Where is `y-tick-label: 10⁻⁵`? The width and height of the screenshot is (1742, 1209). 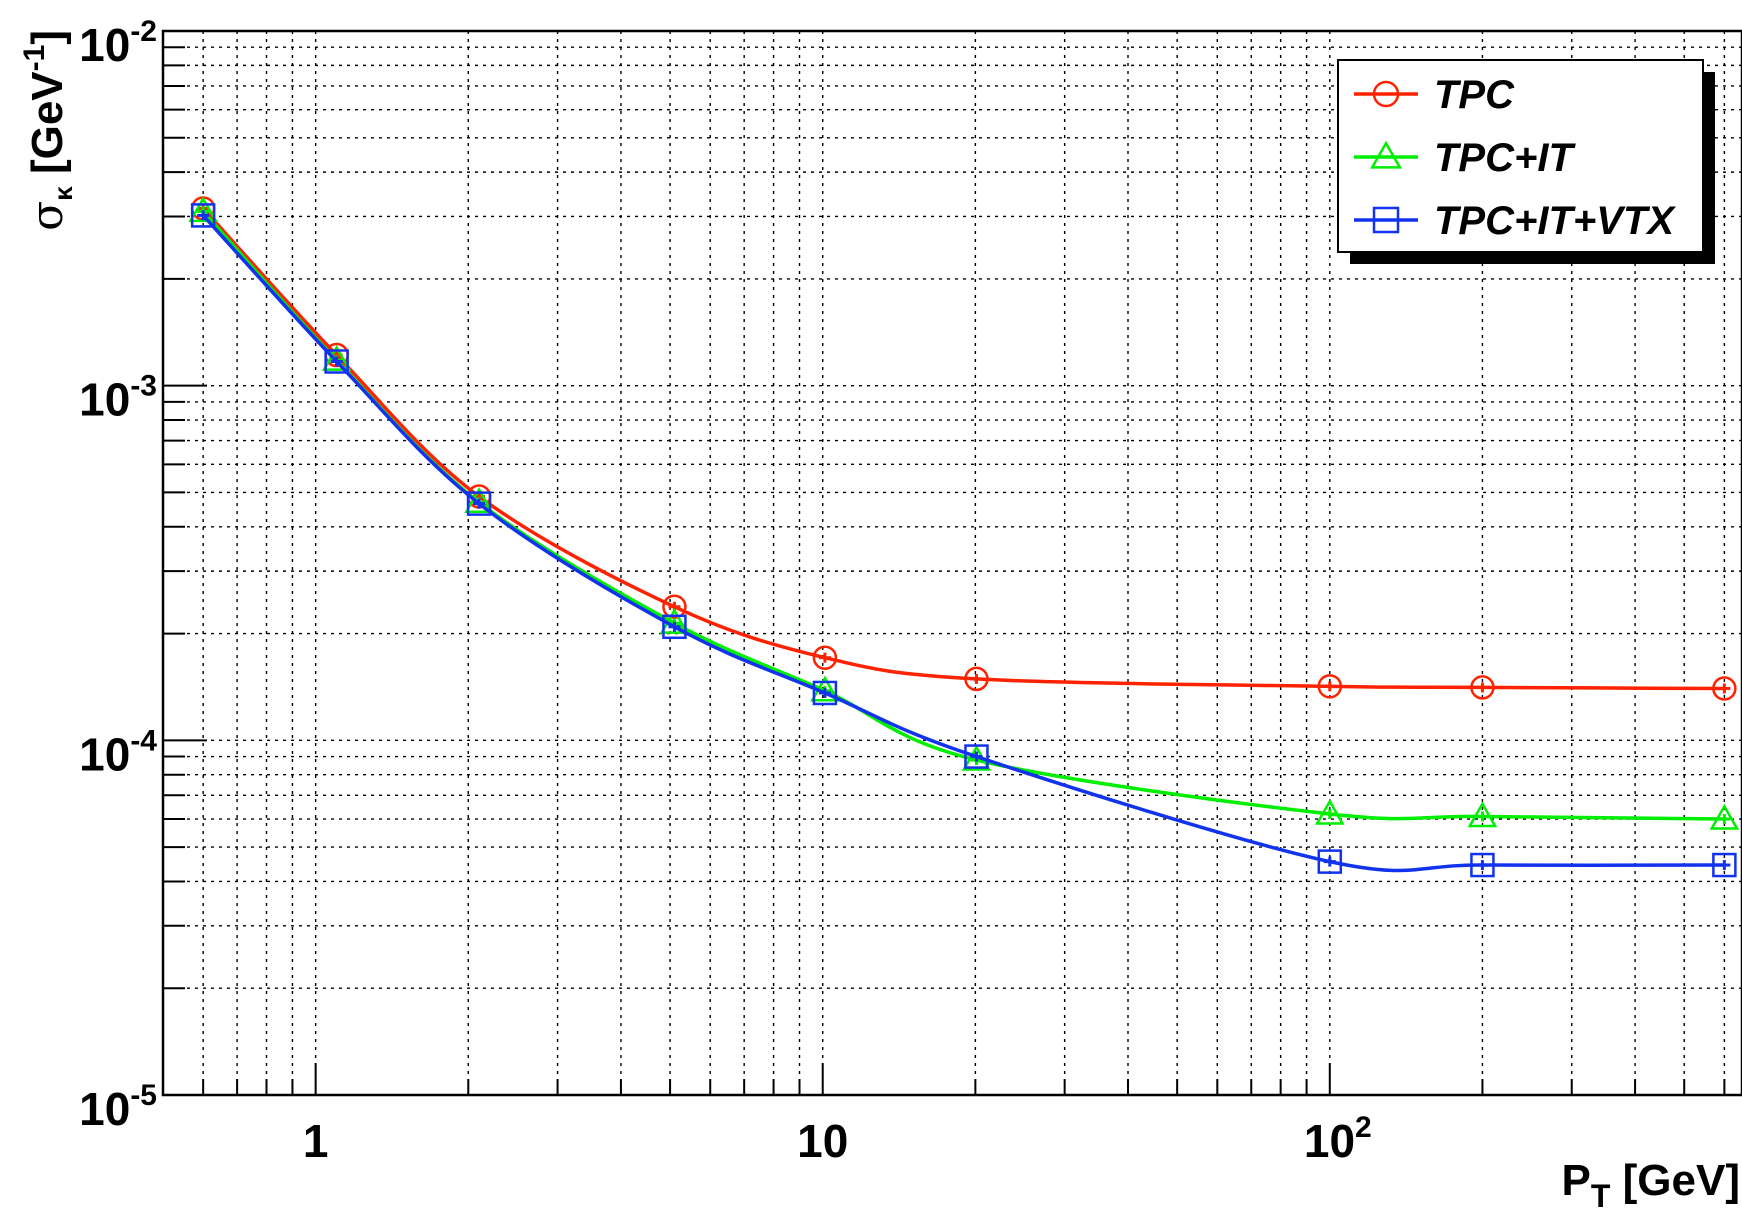
y-tick-label: 10⁻⁵ is located at coordinates (118, 1107).